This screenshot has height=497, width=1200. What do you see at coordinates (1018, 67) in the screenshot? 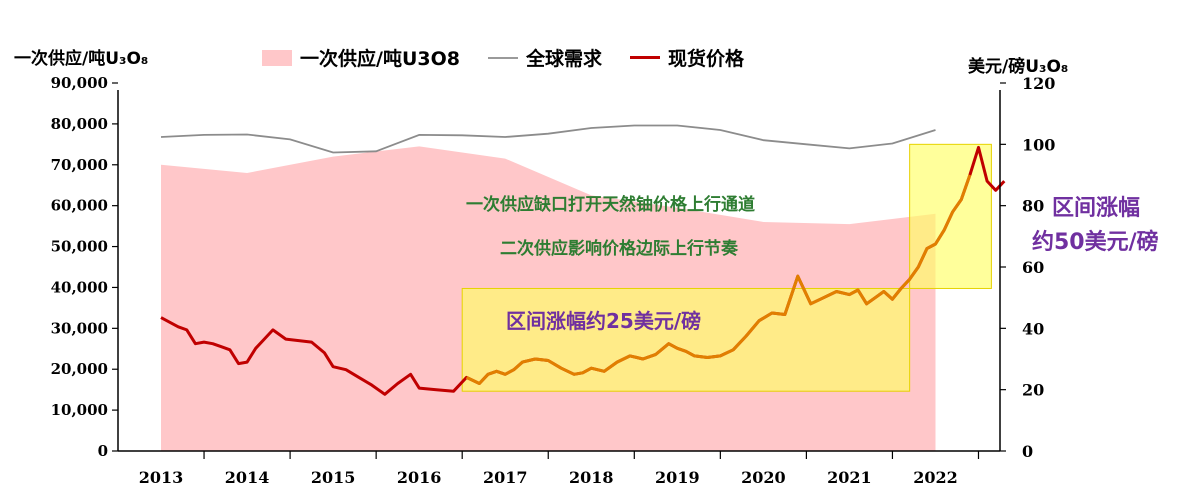
I see `right-axis-title: 美元/磅U₃O₈` at bounding box center [1018, 67].